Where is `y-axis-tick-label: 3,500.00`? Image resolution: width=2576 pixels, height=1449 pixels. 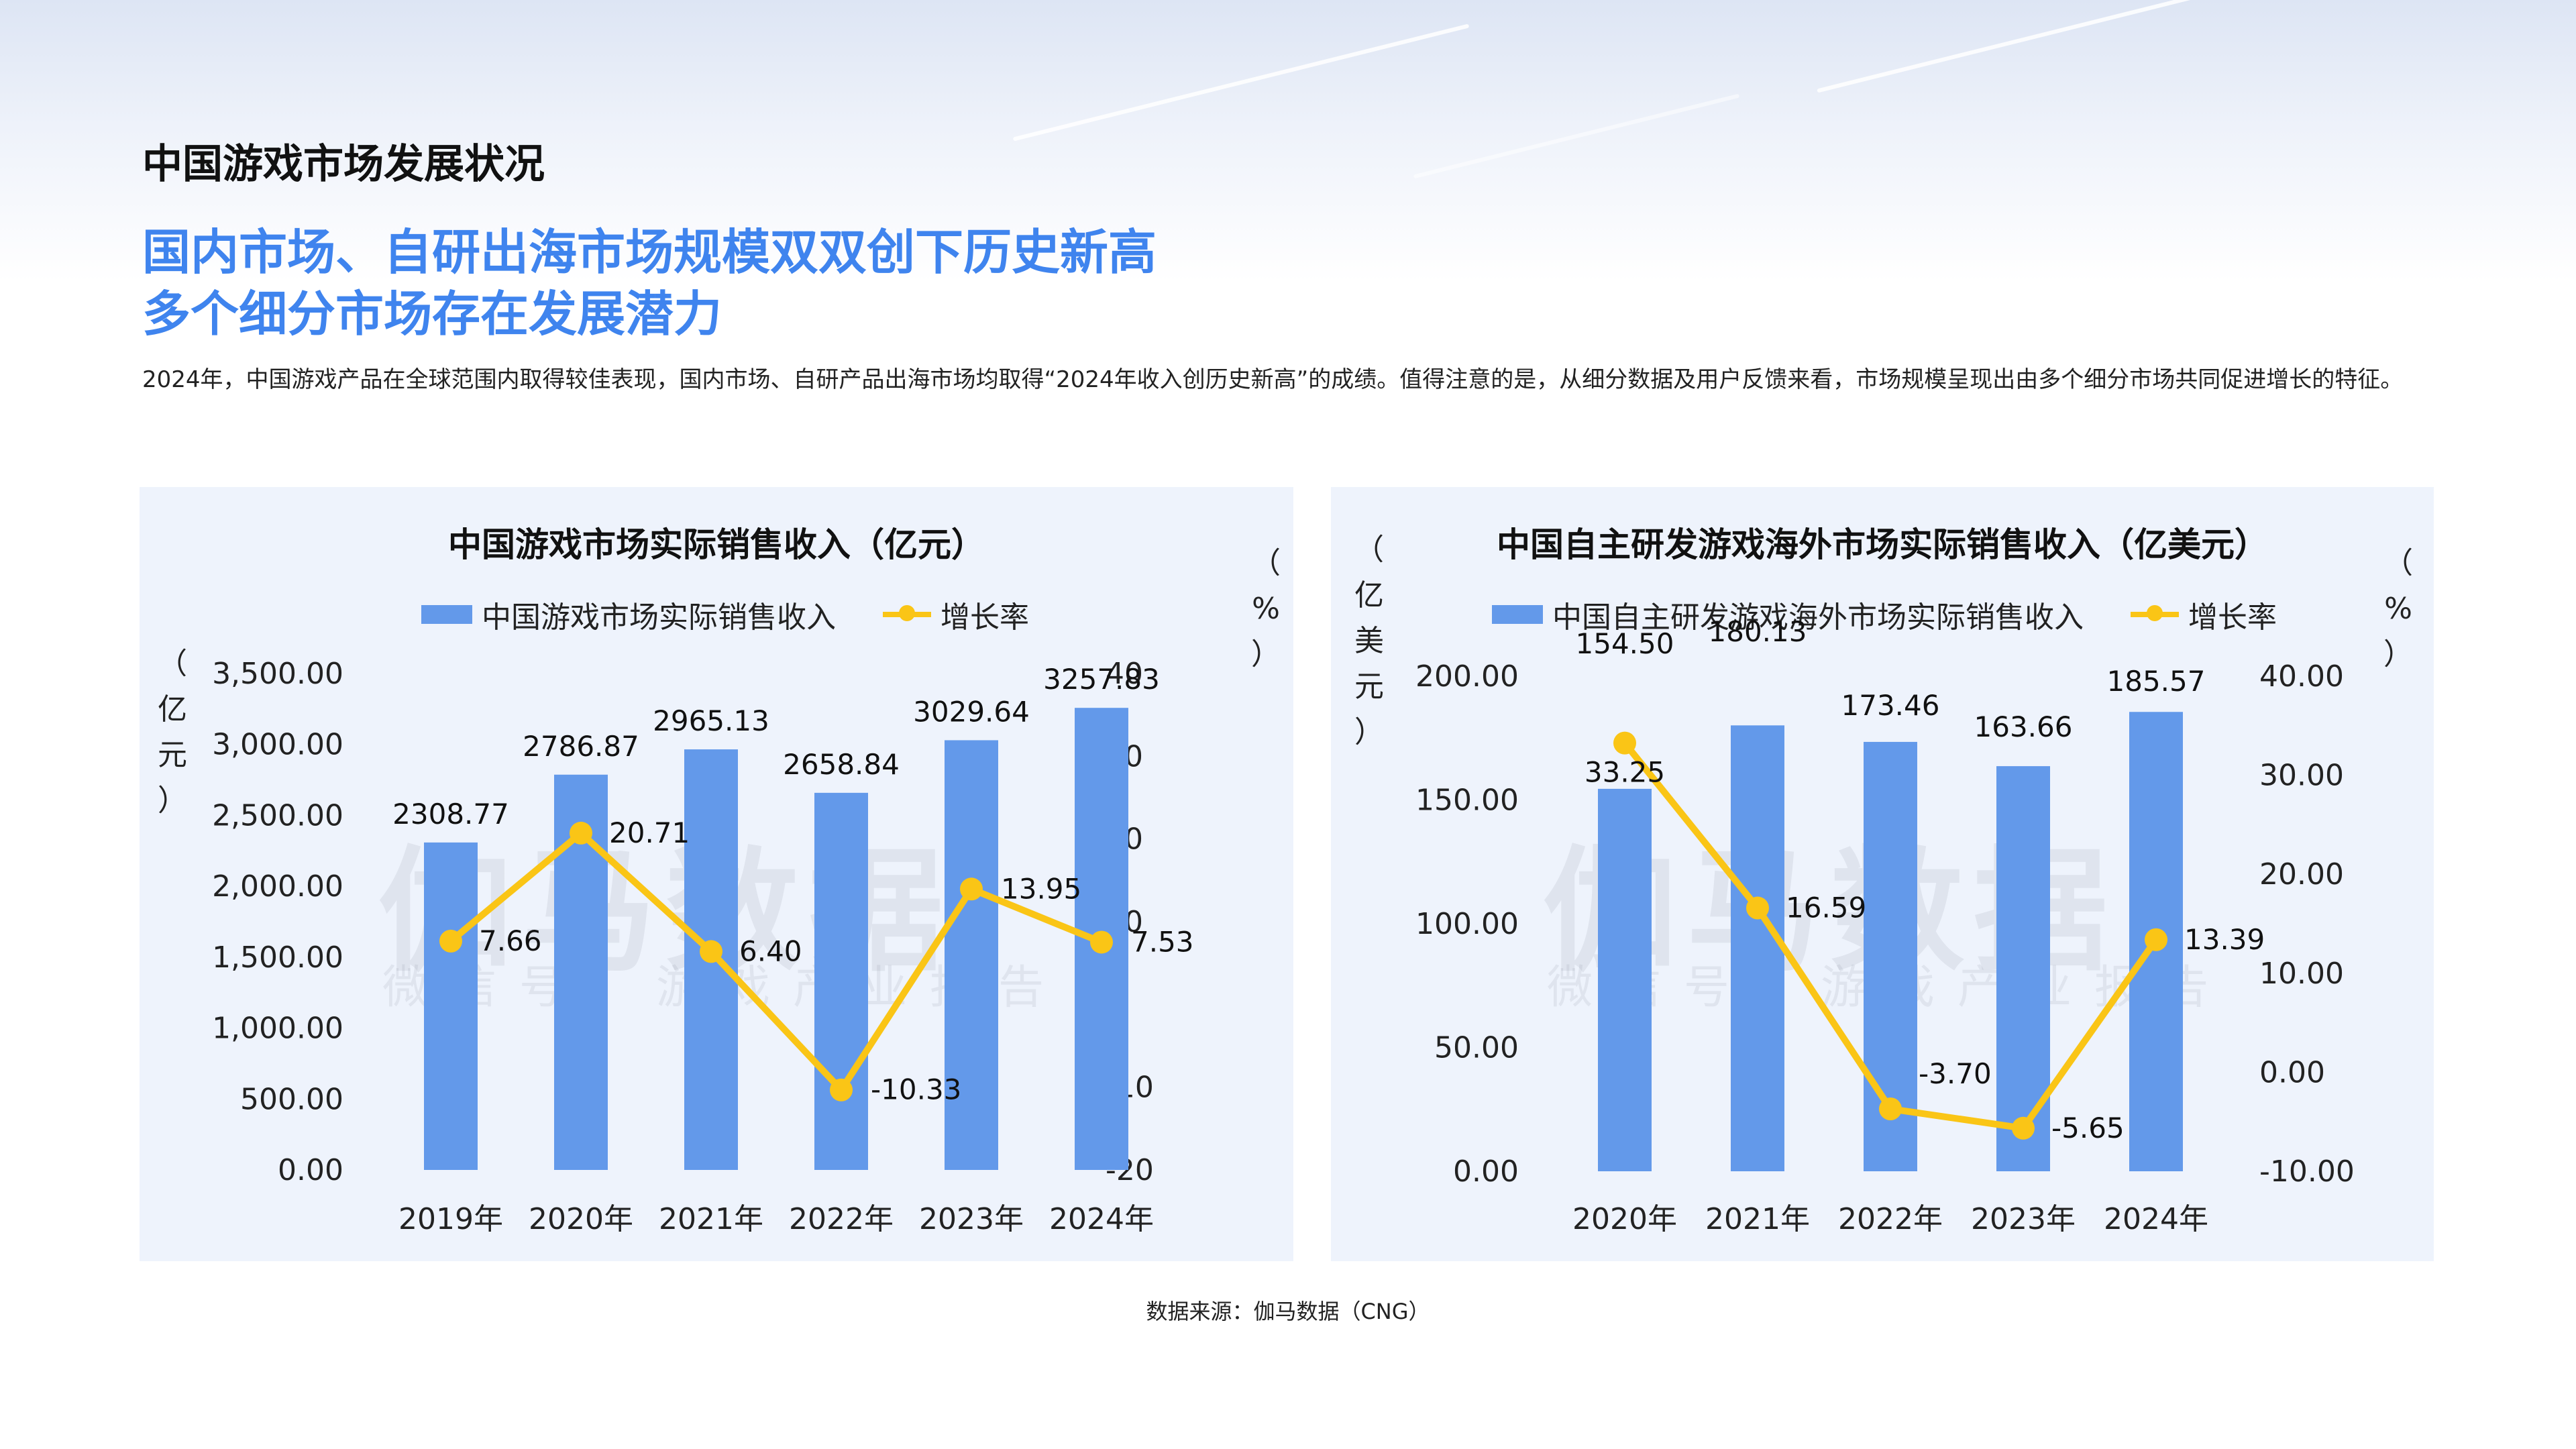
y-axis-tick-label: 3,500.00 is located at coordinates (277, 674).